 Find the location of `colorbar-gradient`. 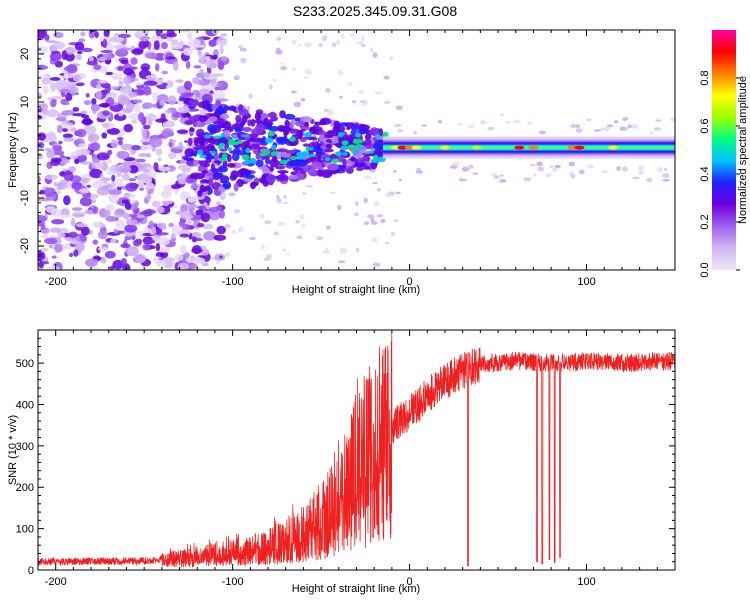

colorbar-gradient is located at coordinates (724, 150).